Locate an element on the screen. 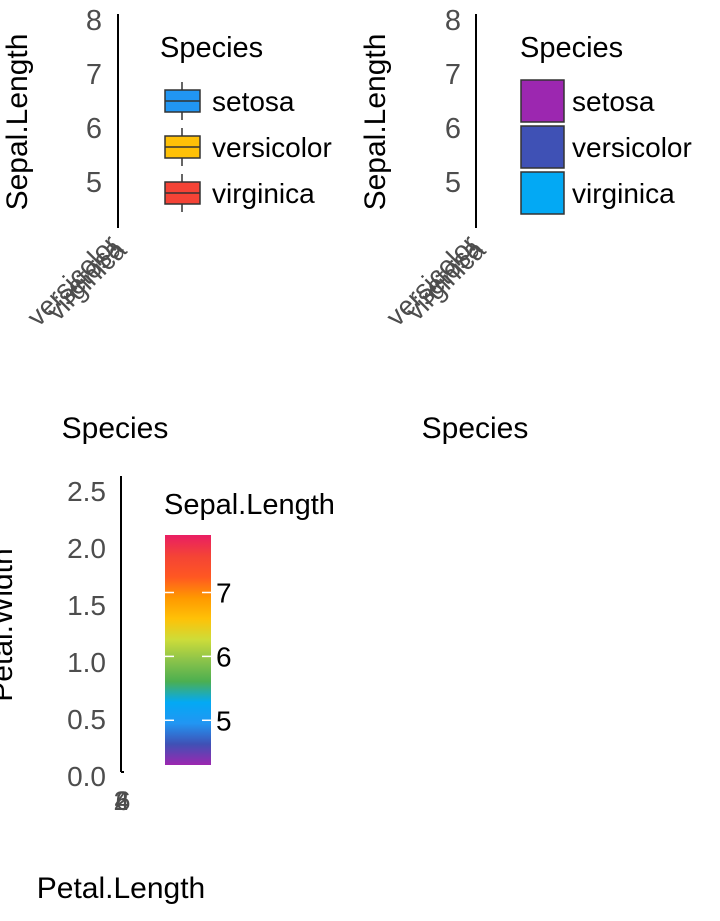 Image resolution: width=720 pixels, height=921 pixels. colorbar-tick-label: 5 is located at coordinates (224, 720).